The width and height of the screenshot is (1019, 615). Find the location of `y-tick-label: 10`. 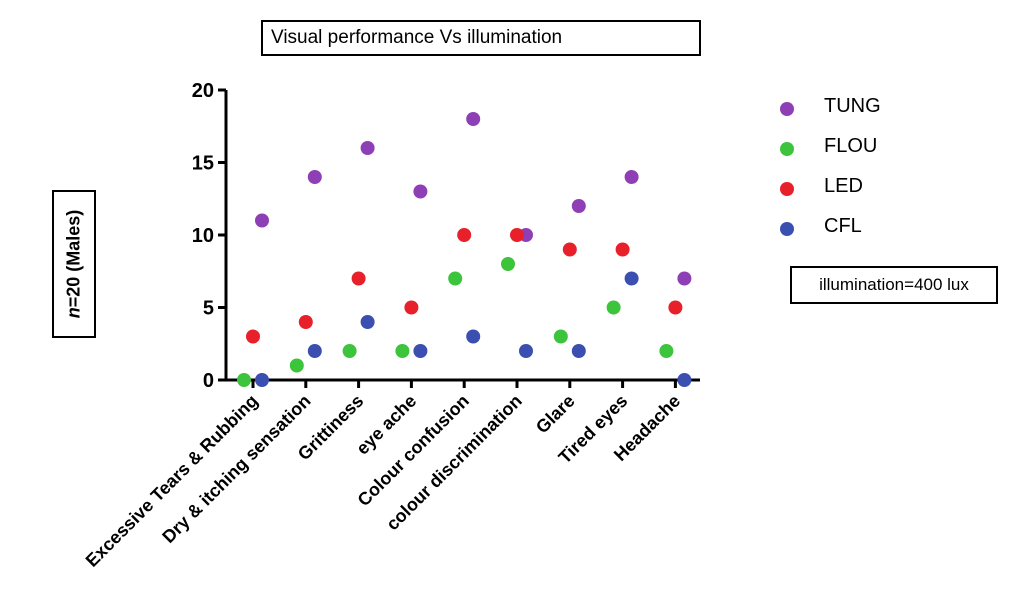

y-tick-label: 10 is located at coordinates (203, 236).